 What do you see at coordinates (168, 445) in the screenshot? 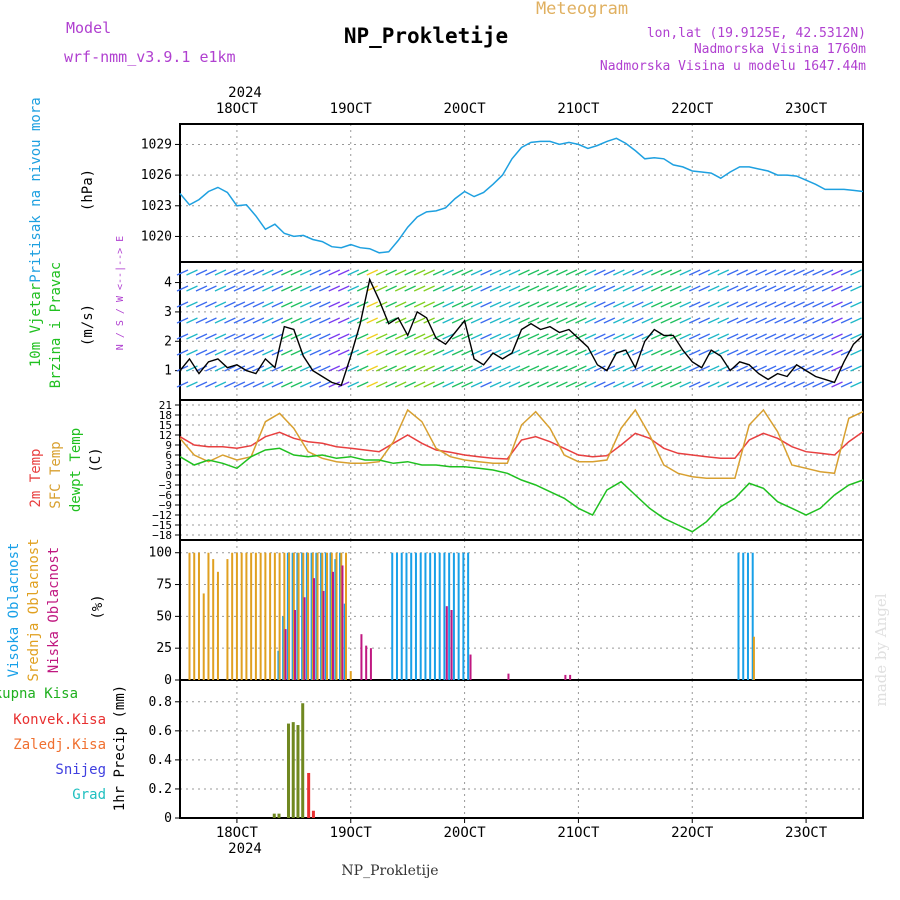
I see `y-tick-label: 9` at bounding box center [168, 445].